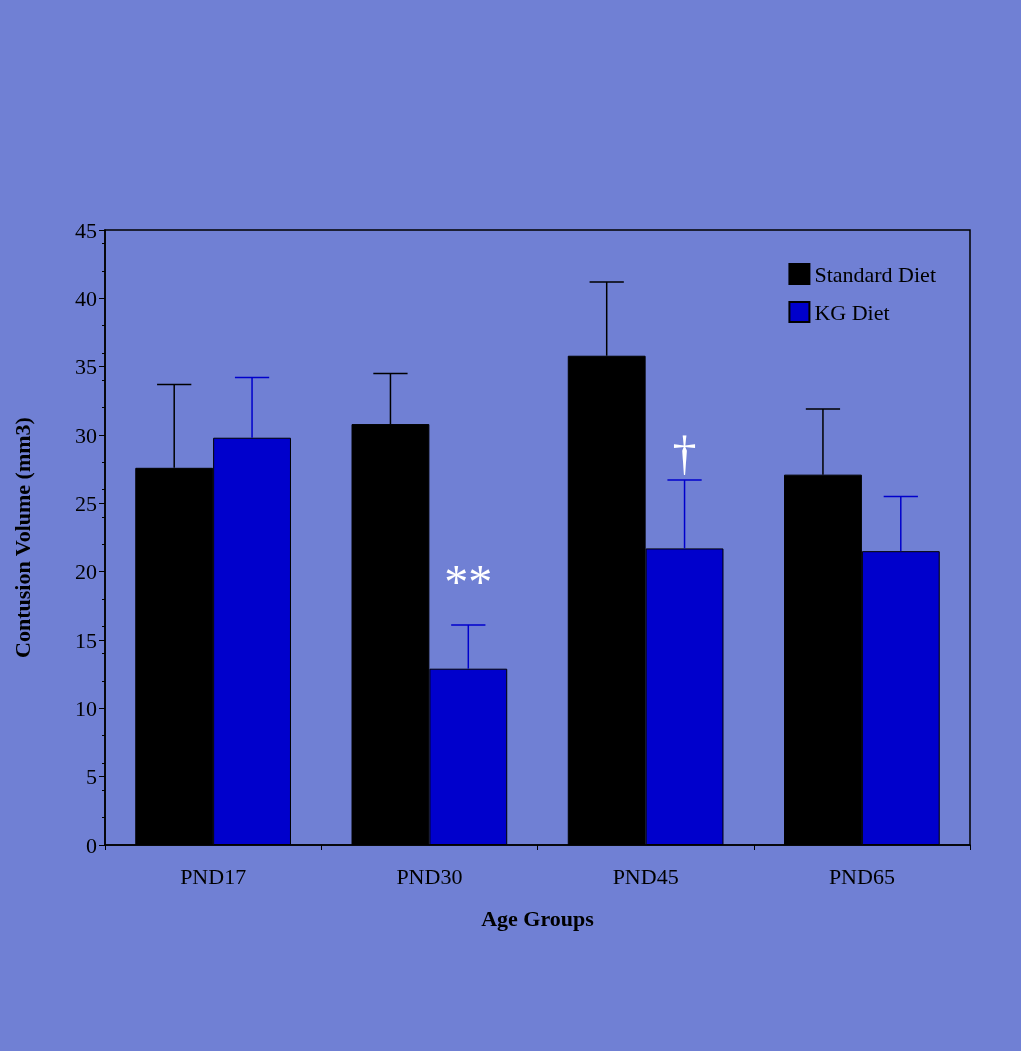 The image size is (1021, 1051). I want to click on legend-label: KG Diet, so click(852, 312).